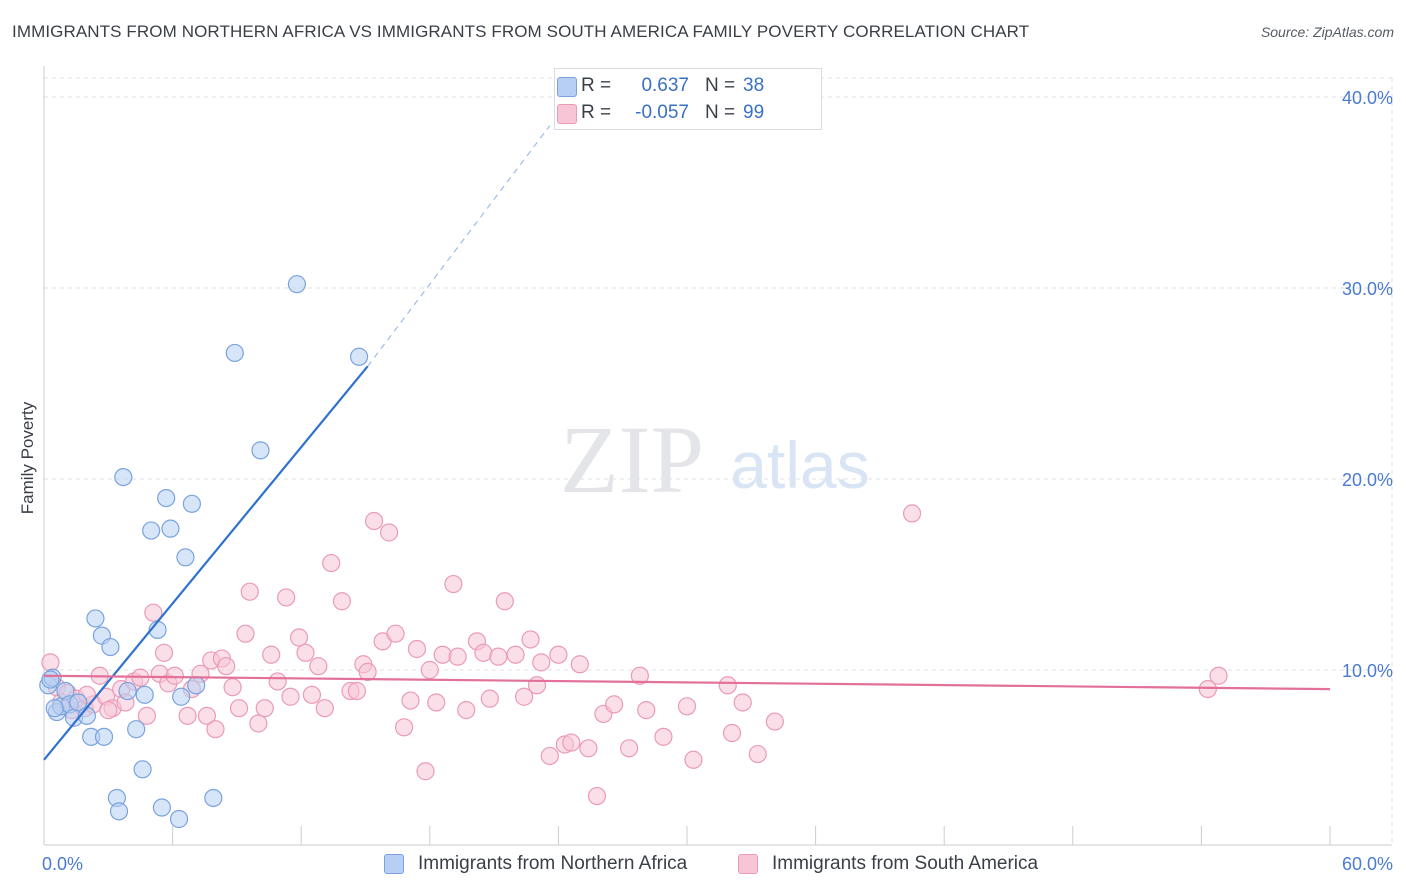 This screenshot has width=1406, height=892. What do you see at coordinates (535, 864) in the screenshot?
I see `legend-item-northern-africa: Immigrants from Northern Africa` at bounding box center [535, 864].